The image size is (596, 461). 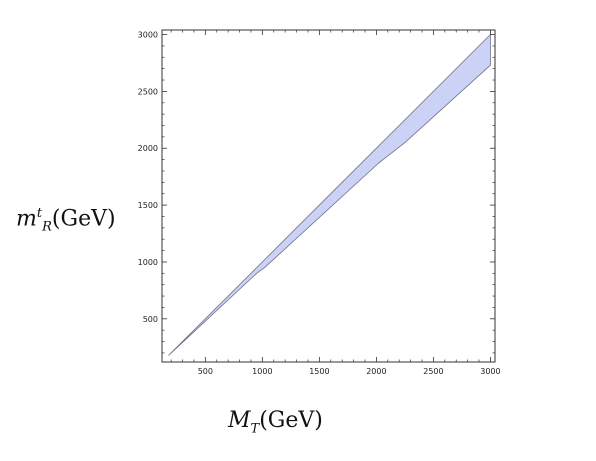 What do you see at coordinates (319, 371) in the screenshot?
I see `x-tick-label: 1500` at bounding box center [319, 371].